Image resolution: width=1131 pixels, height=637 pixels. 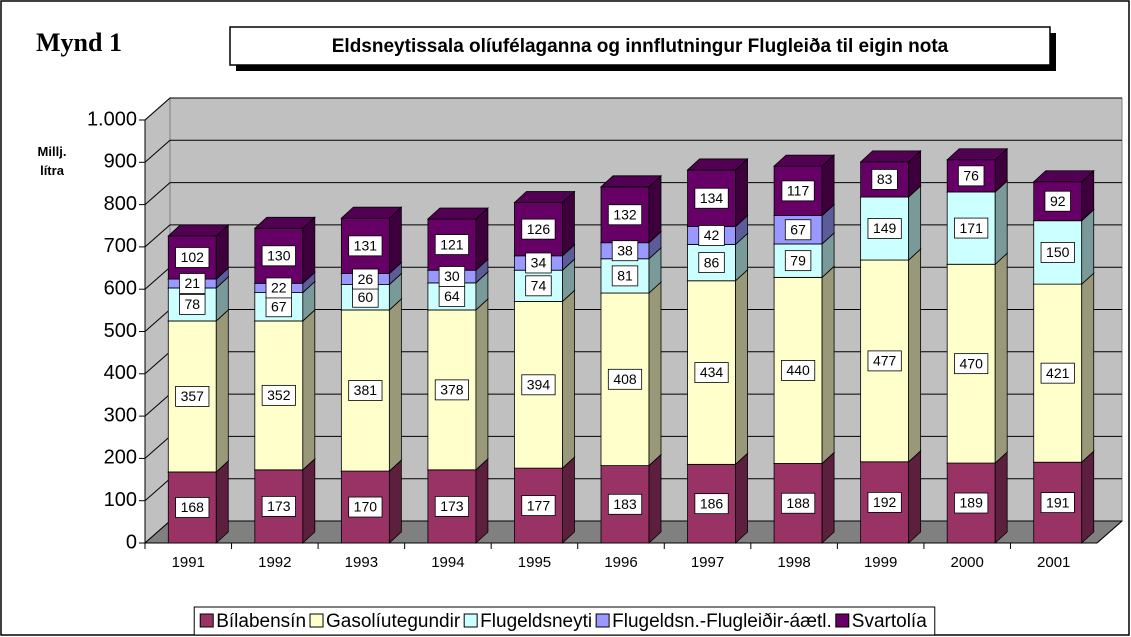 I want to click on value-label: 189, so click(x=972, y=503).